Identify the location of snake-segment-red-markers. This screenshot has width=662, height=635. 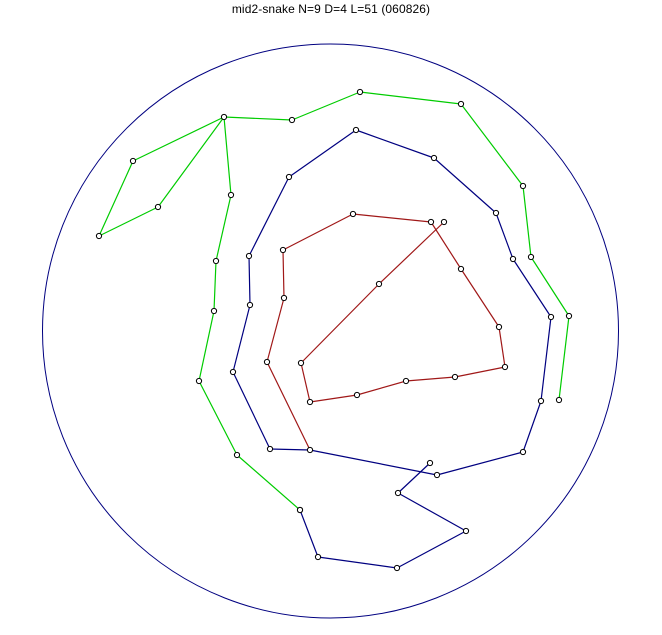
(386, 308).